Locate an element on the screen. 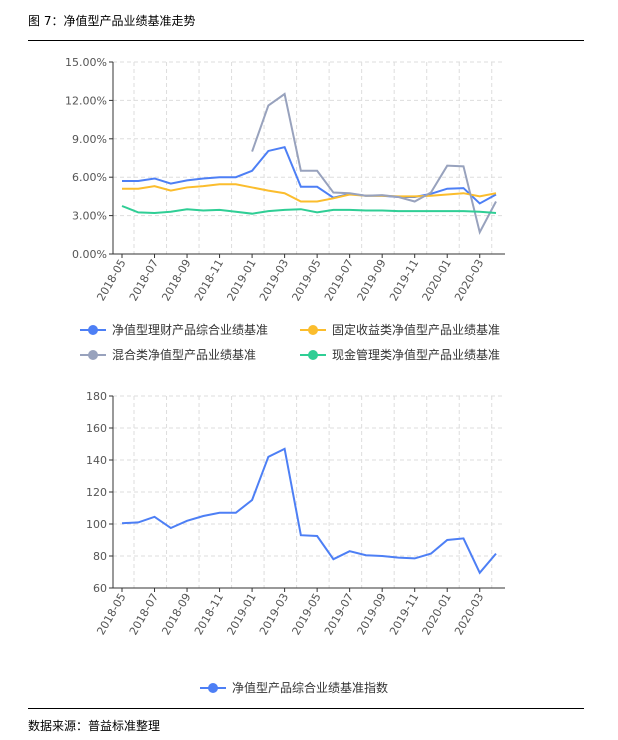  source-note: 数据来源：普益标准整理 is located at coordinates (94, 726).